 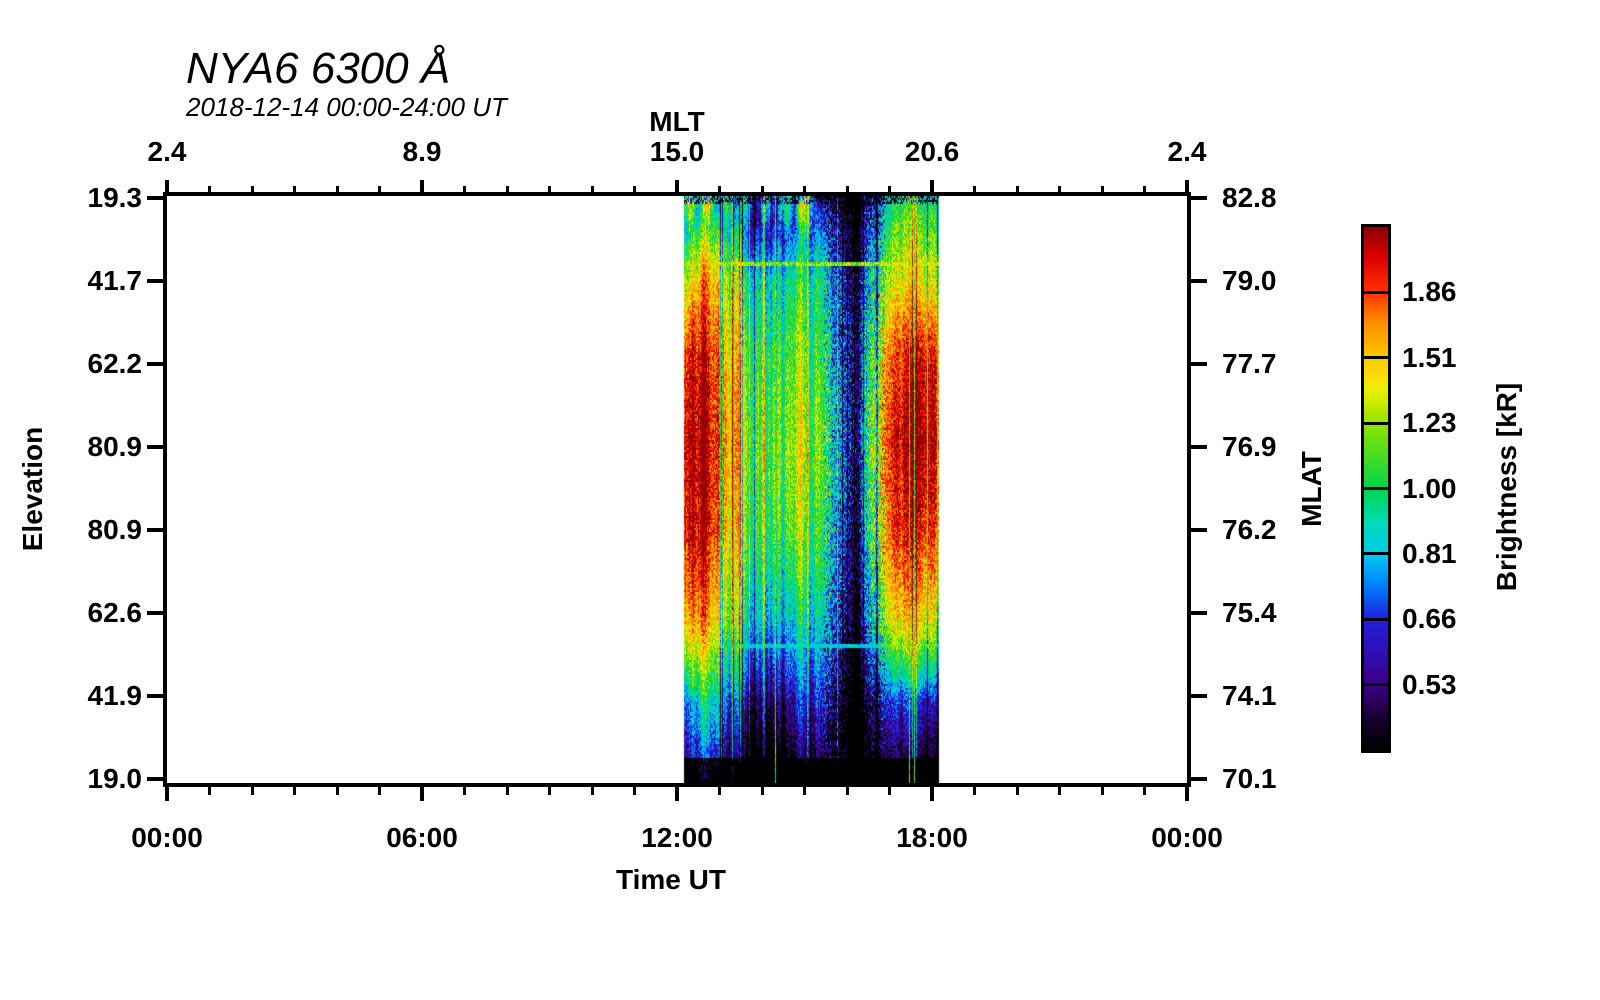 What do you see at coordinates (115, 778) in the screenshot?
I see `left-axis-tick-label: 19.0` at bounding box center [115, 778].